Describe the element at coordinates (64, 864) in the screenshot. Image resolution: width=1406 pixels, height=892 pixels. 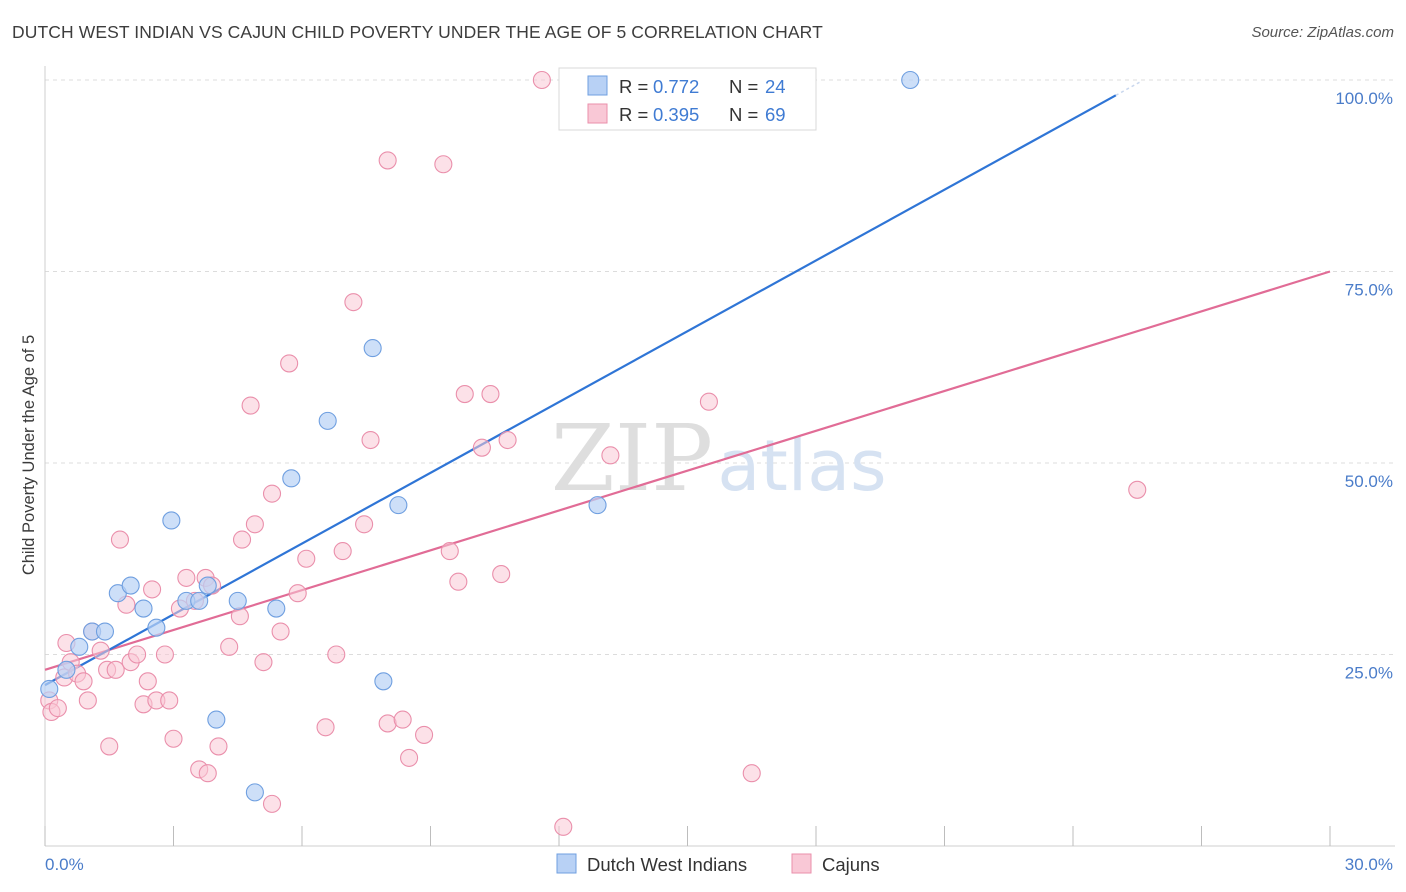
I see `x-tick-label: 0.0%` at that location.